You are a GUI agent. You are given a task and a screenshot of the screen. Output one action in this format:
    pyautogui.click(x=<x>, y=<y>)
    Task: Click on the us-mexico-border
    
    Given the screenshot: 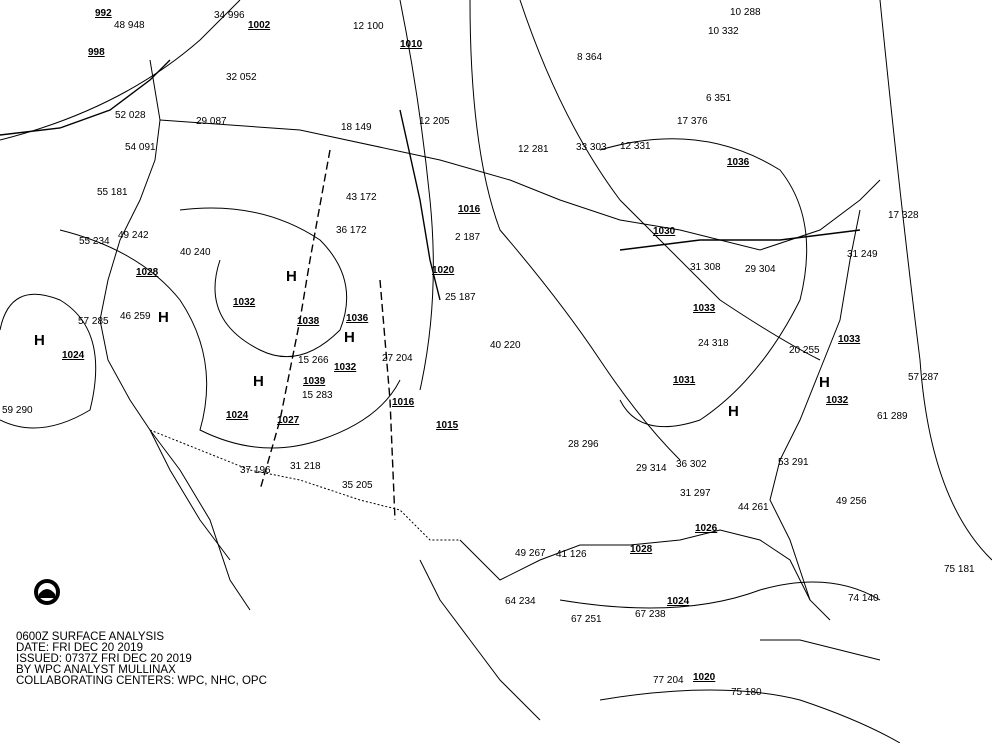 What is the action you would take?
    pyautogui.click(x=304, y=485)
    